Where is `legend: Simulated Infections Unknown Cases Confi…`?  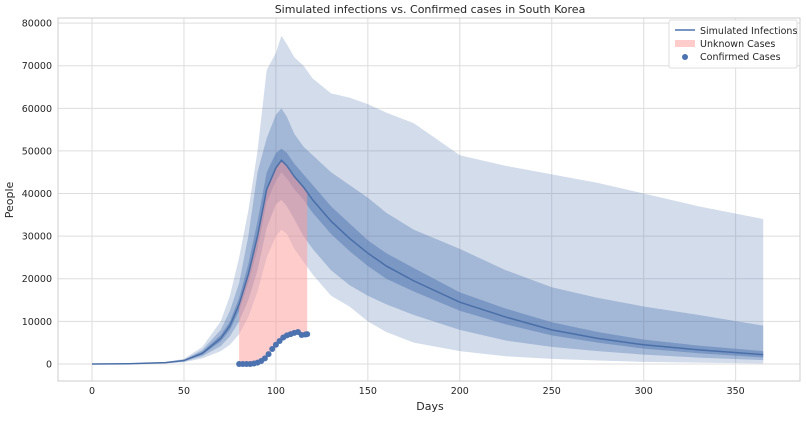 legend: Simulated Infections Unknown Cases Confi… is located at coordinates (733, 44).